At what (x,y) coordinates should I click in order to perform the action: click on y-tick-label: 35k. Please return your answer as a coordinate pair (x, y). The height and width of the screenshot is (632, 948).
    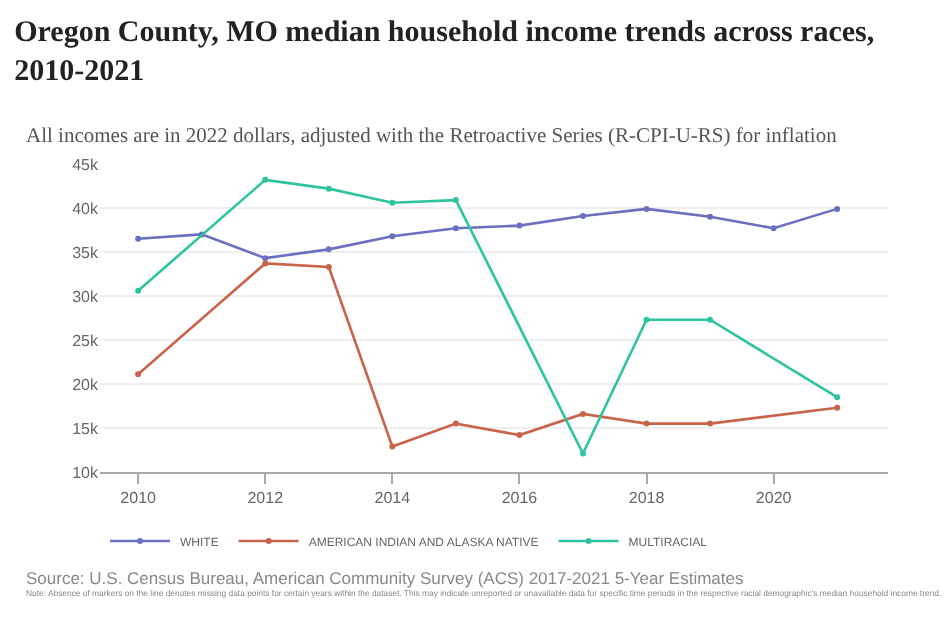
    Looking at the image, I should click on (86, 252).